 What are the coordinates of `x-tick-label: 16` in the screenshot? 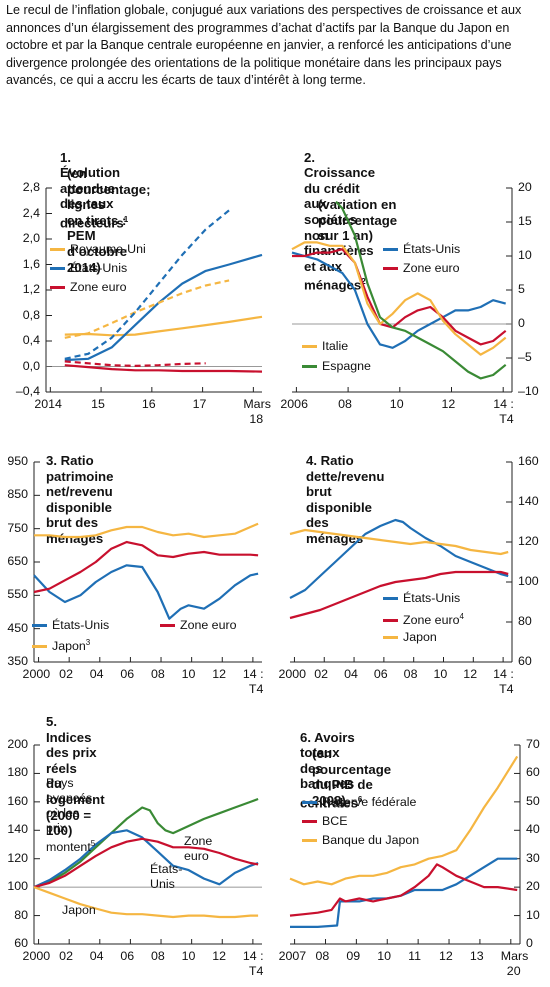 It's located at (148, 404).